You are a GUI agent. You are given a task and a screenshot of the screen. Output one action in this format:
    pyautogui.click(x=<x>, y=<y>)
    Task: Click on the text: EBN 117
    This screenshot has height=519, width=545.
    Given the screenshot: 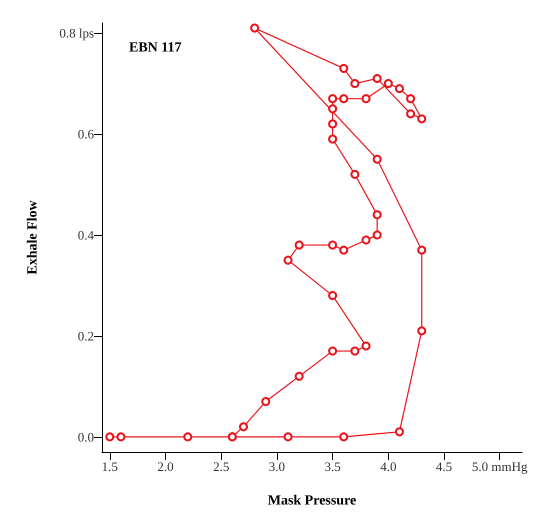 What is the action you would take?
    pyautogui.click(x=155, y=48)
    